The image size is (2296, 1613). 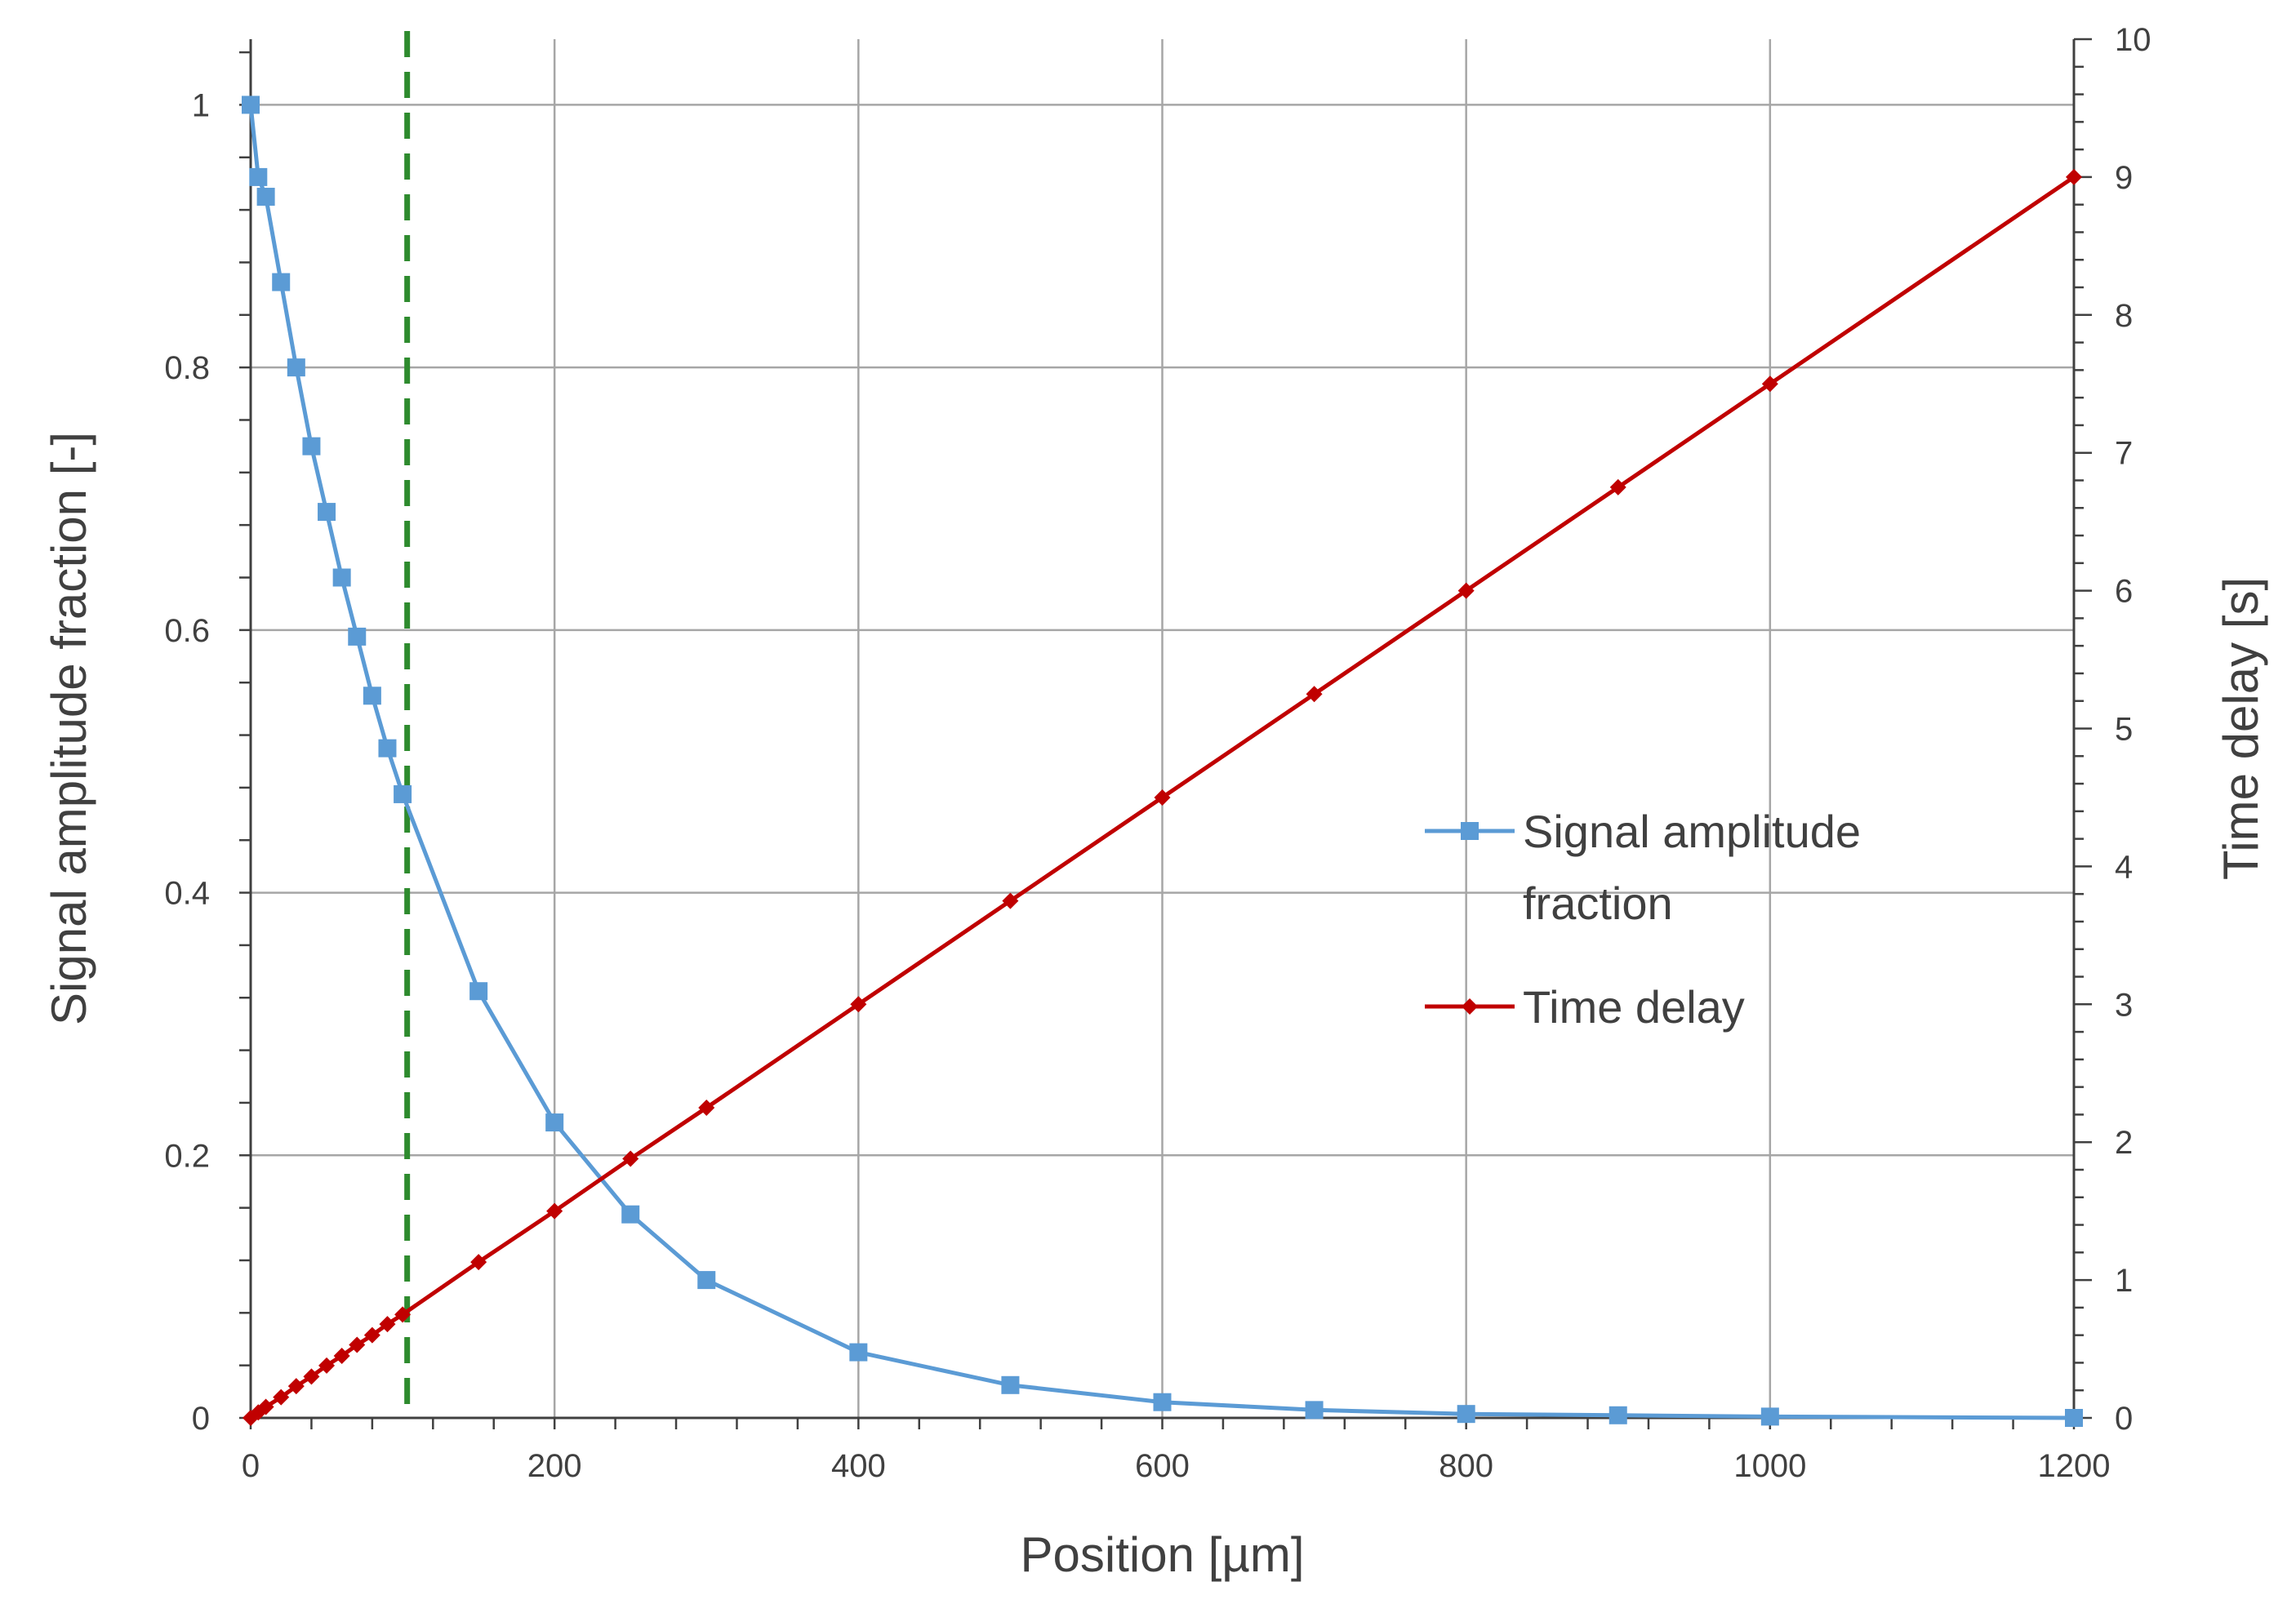 What do you see at coordinates (2241, 728) in the screenshot?
I see `y2-axis-title: Time delay [s]` at bounding box center [2241, 728].